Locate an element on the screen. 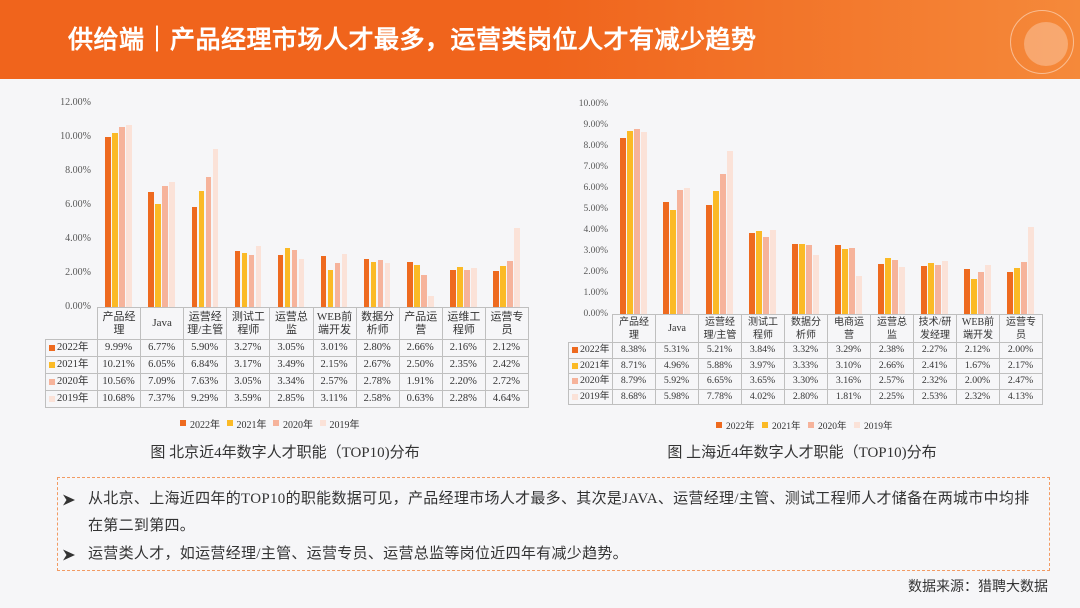 The height and width of the screenshot is (608, 1080). header-decoration-circle is located at coordinates (1046, 44).